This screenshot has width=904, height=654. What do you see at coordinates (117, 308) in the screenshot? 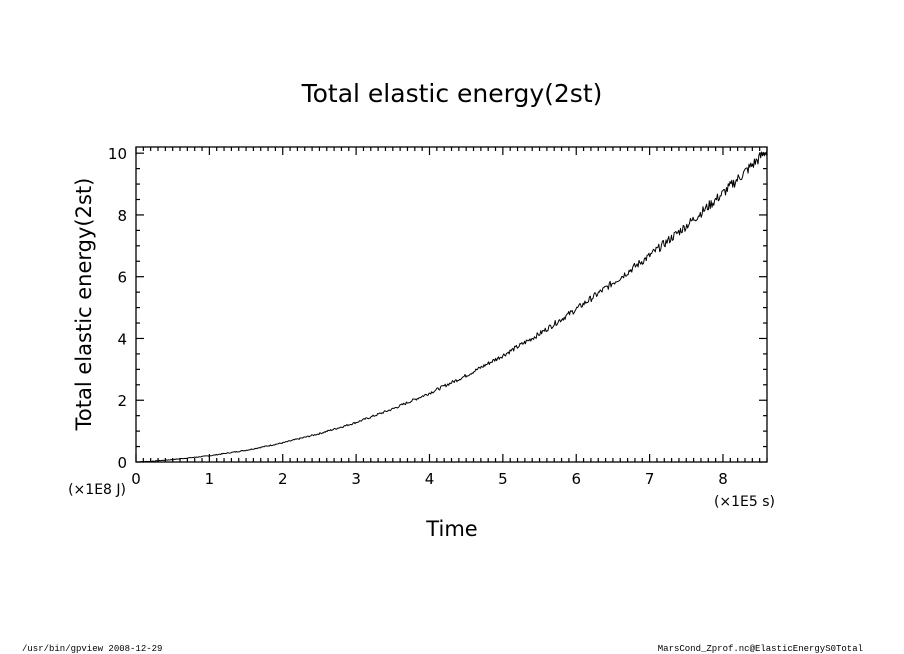
I see `y-tick-labels: 0 2 4 6 8 10` at bounding box center [117, 308].